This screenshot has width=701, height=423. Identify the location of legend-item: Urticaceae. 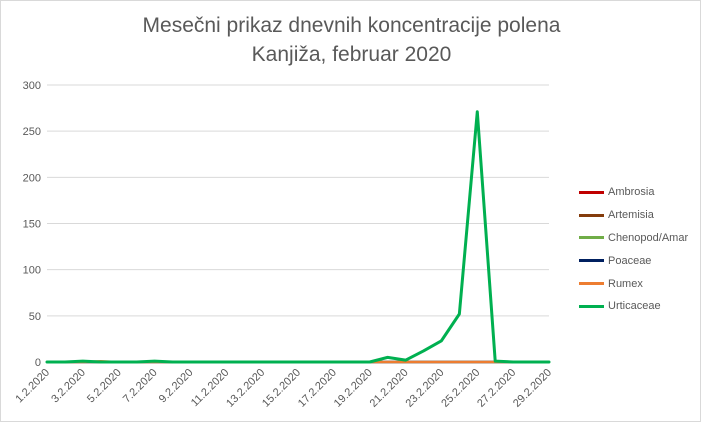
(633, 306).